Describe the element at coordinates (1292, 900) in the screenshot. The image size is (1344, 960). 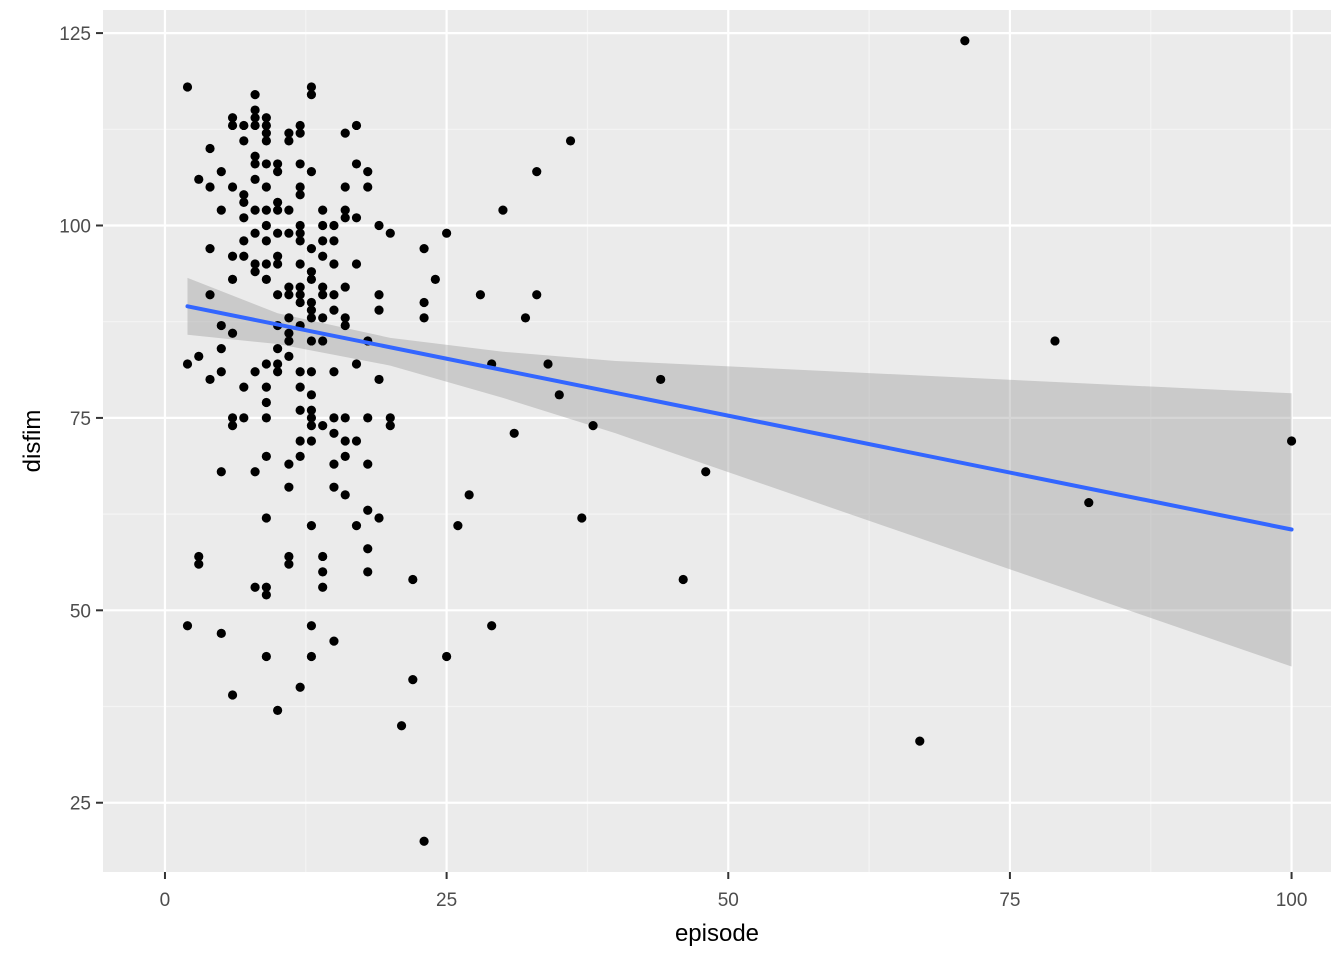
I see `x-tick-label: 100` at that location.